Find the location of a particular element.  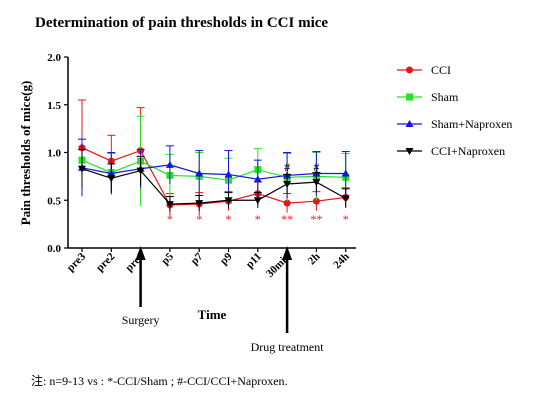

y-tick-label: 2.0 is located at coordinates (54, 58).